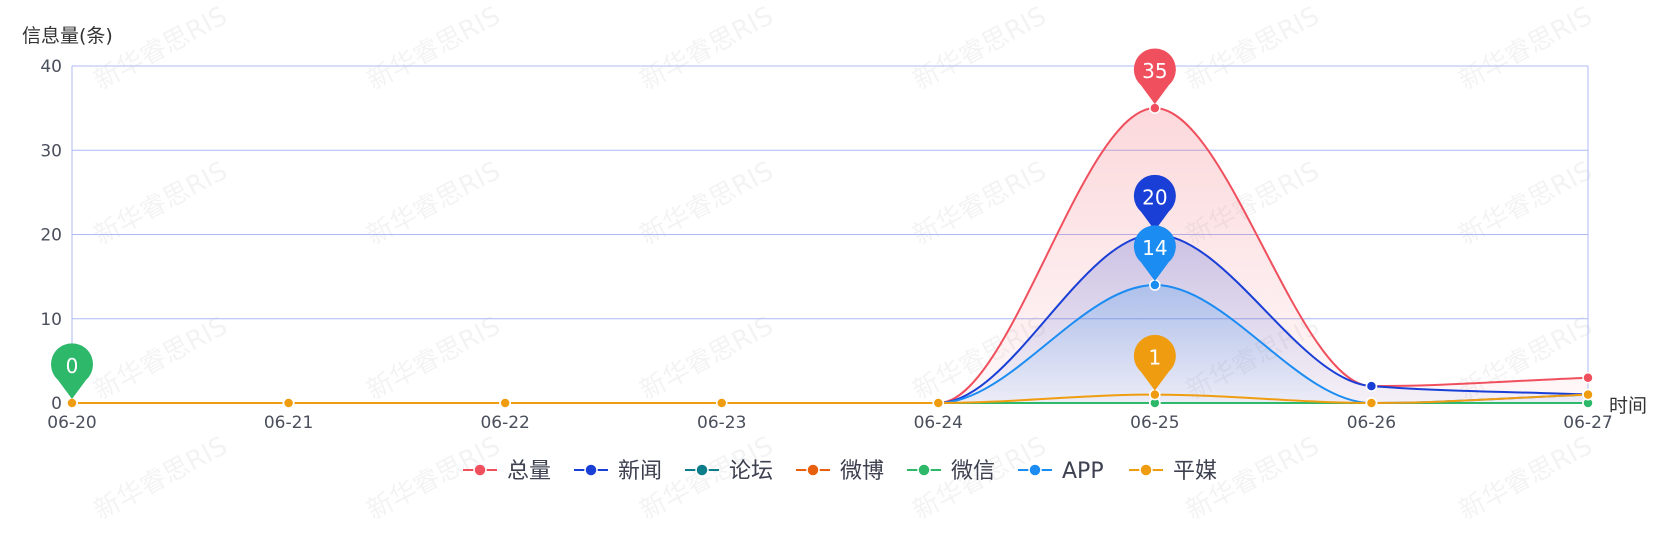 This screenshot has width=1680, height=533. I want to click on pin-label: 0, so click(72, 366).